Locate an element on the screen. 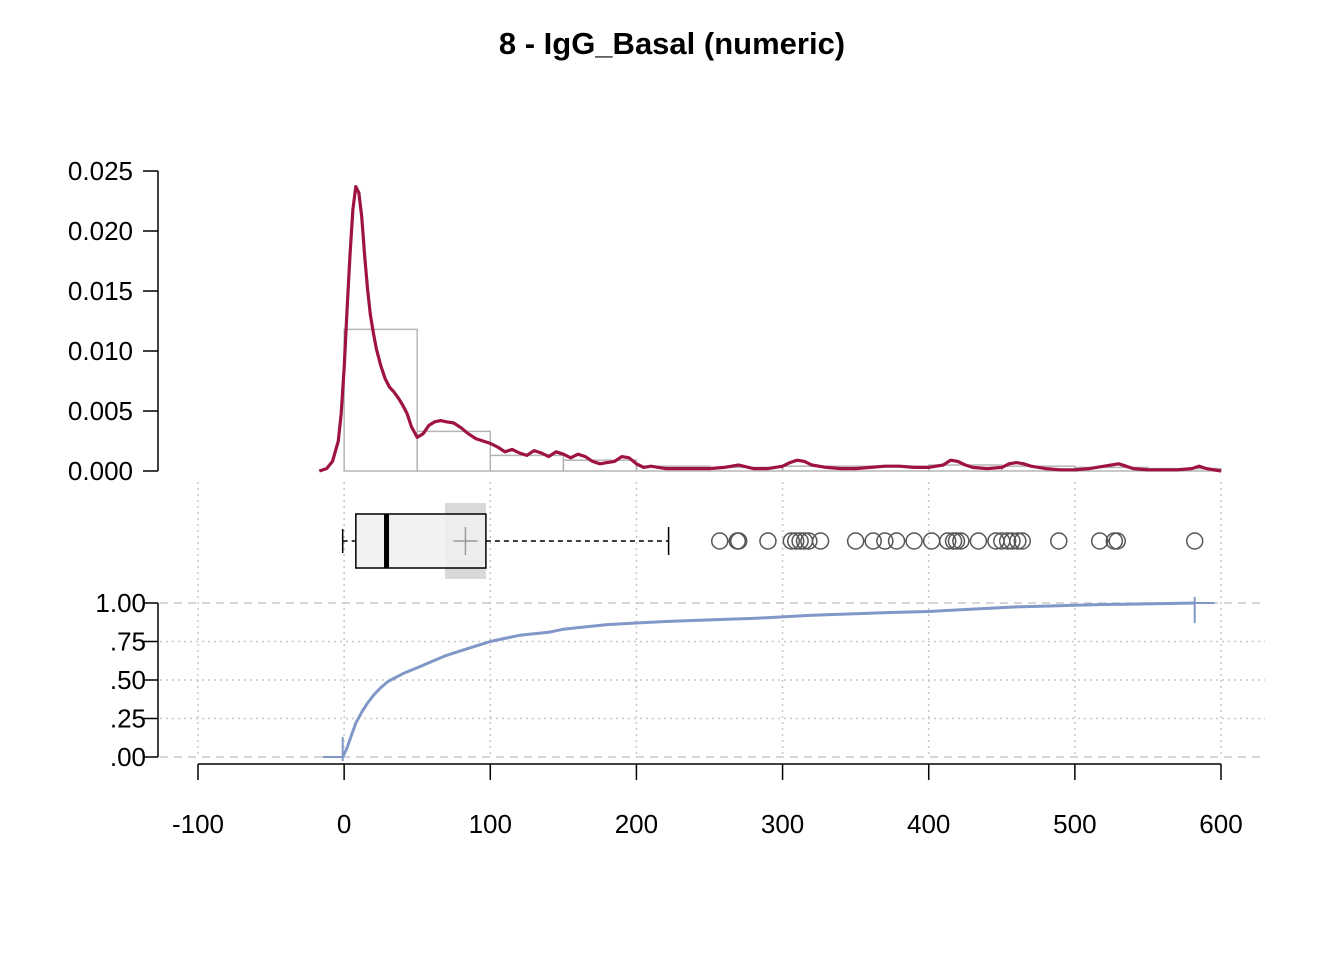 This screenshot has height=960, width=1344. x-tick-label: 300 is located at coordinates (782, 824).